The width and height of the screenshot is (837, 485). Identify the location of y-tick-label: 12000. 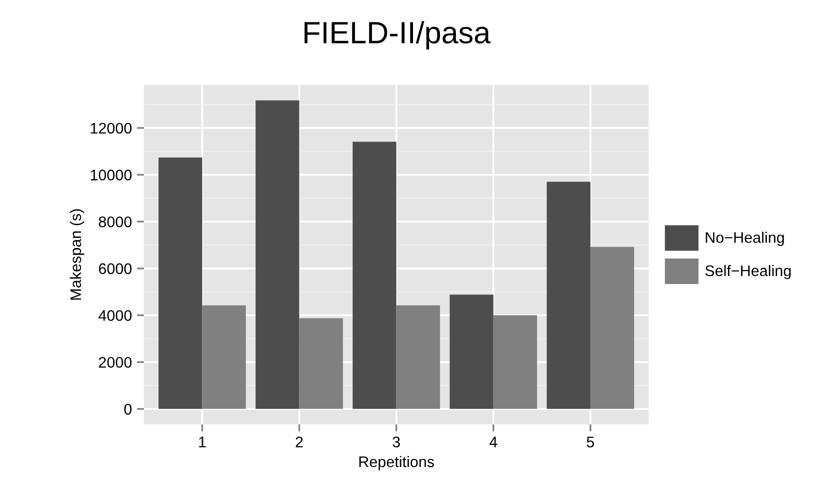
(111, 128).